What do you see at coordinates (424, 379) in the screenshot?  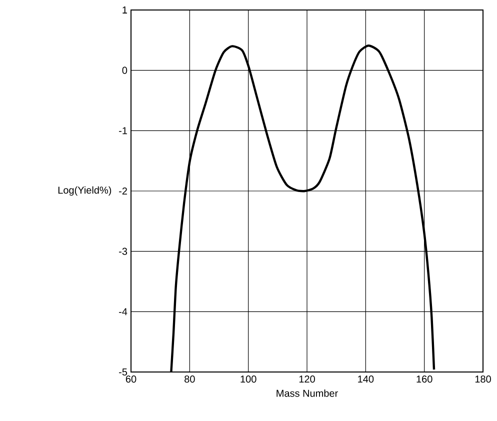 I see `x-tick-label: 160` at bounding box center [424, 379].